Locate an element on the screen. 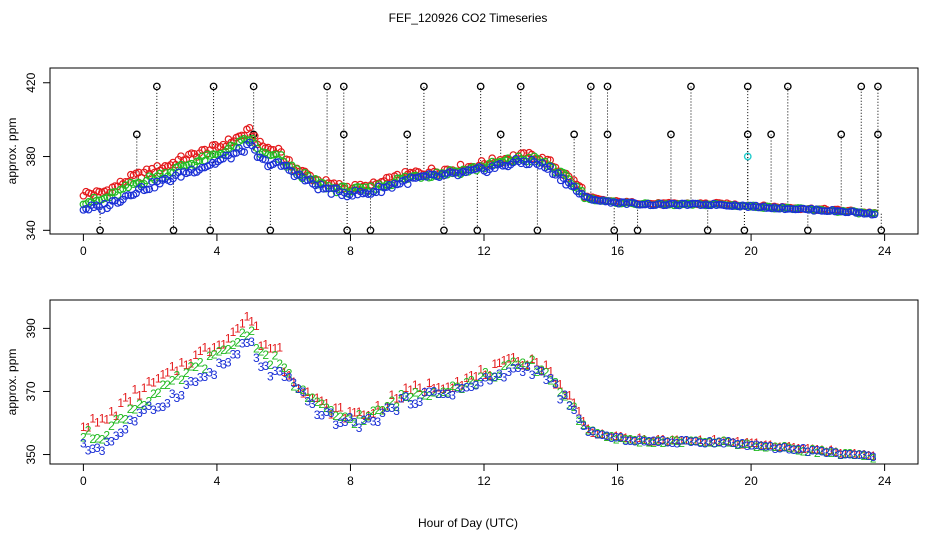 The image size is (936, 540). top-y-tick-label: 420 is located at coordinates (31, 82).